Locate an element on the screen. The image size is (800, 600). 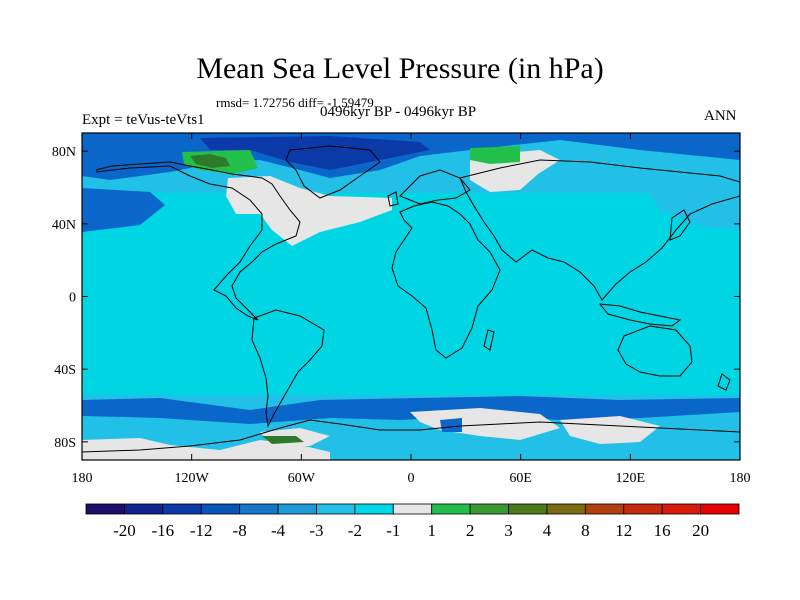
field-near-zero-antarctica-east is located at coordinates (610, 430).